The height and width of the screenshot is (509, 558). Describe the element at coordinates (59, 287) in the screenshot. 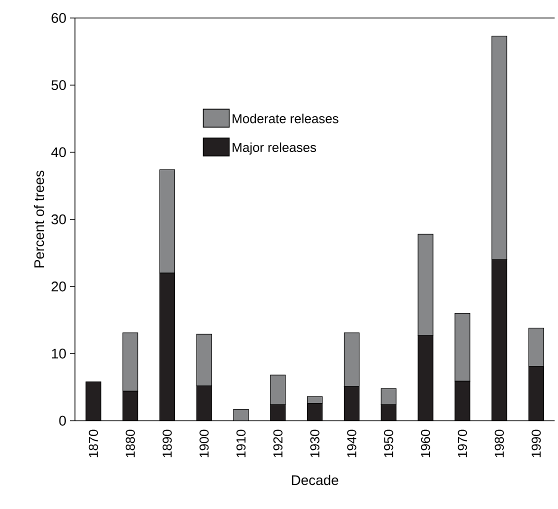

I see `y-tick-label: 20` at that location.